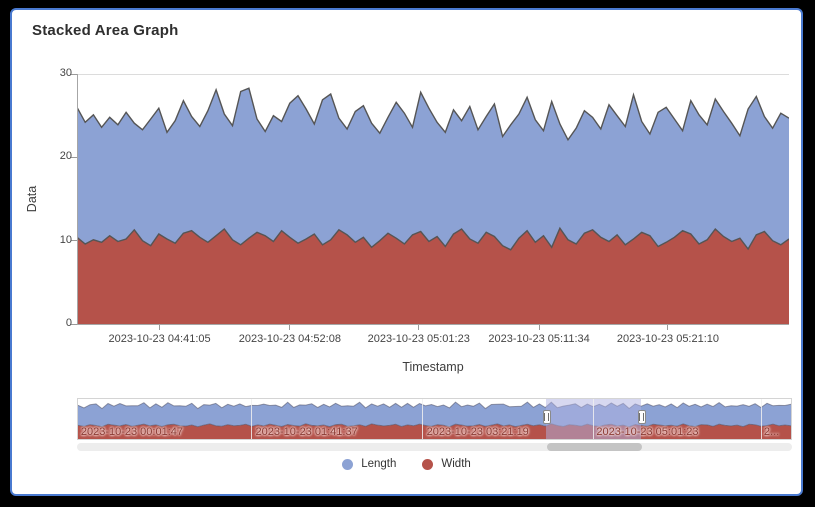 This screenshot has width=815, height=507. I want to click on y-tick-label: 0, so click(68, 323).